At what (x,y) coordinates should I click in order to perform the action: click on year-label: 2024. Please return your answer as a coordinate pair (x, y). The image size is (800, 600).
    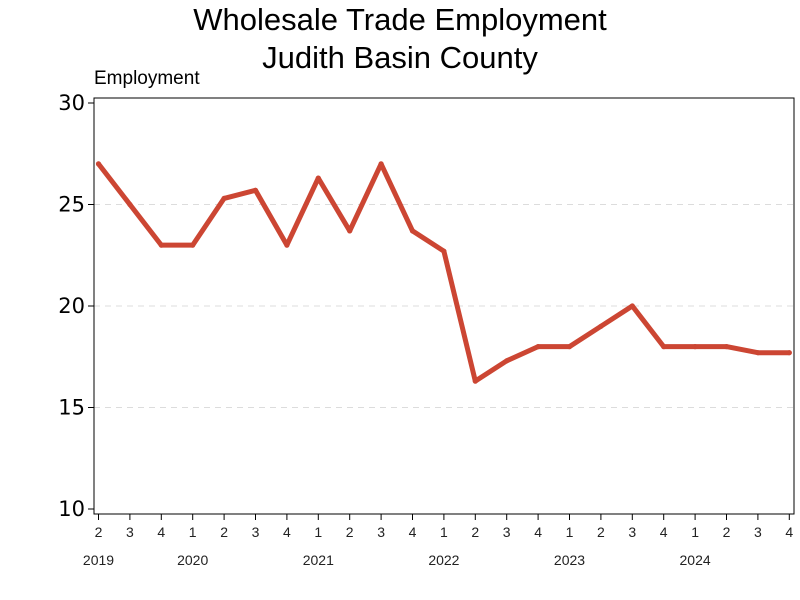
    Looking at the image, I should click on (695, 560).